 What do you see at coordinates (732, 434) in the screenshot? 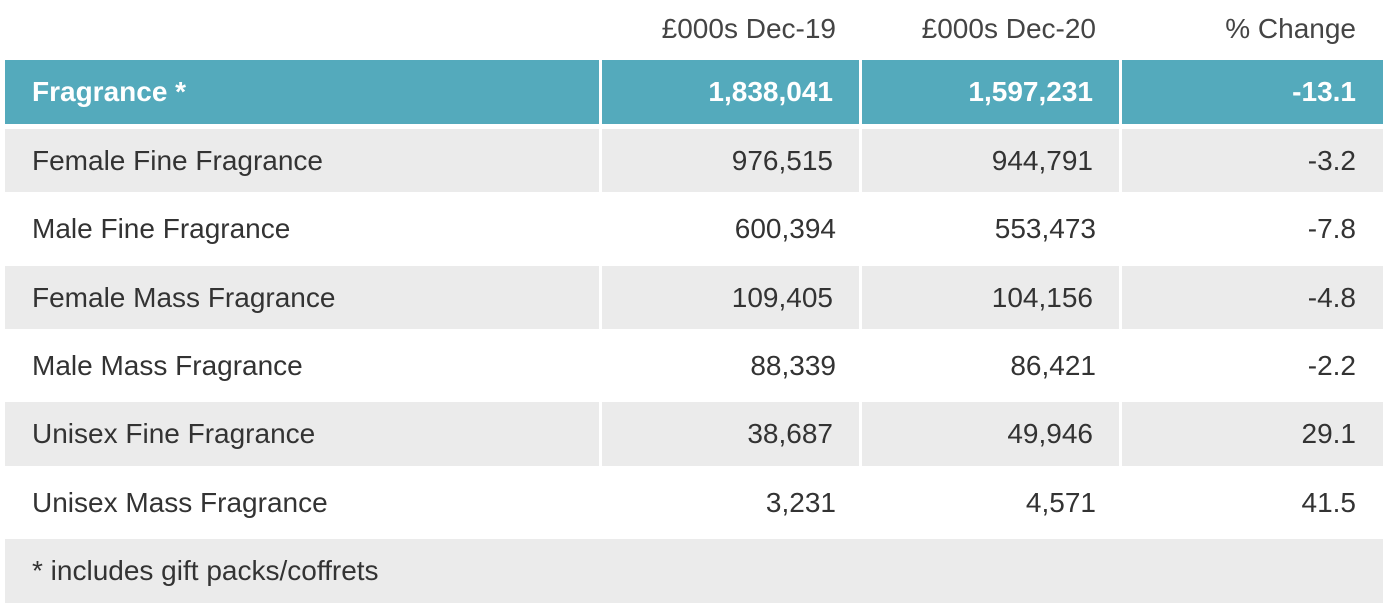
I see `row-dec19: 38,687` at bounding box center [732, 434].